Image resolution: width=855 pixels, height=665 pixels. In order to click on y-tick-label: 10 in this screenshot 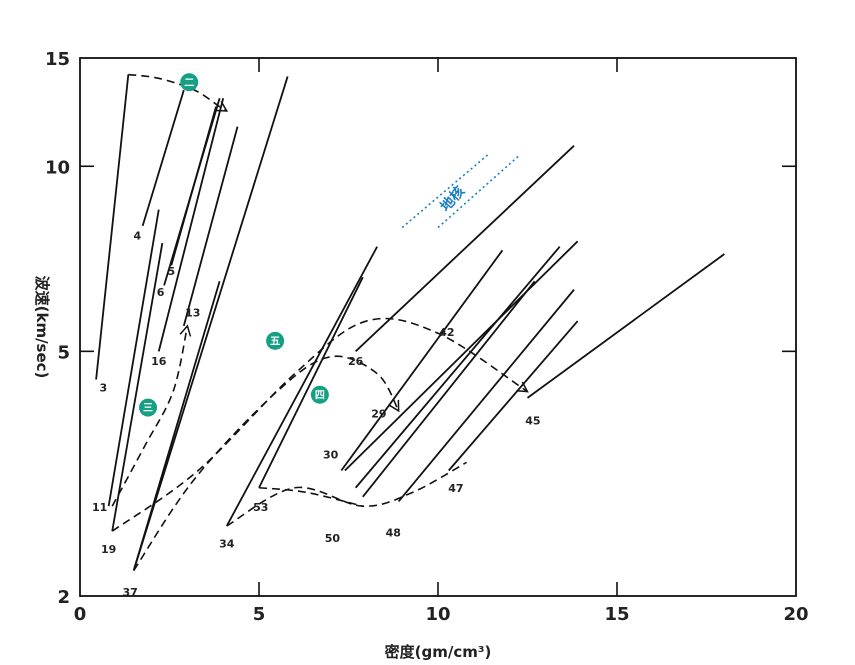, I will do `click(57, 167)`.